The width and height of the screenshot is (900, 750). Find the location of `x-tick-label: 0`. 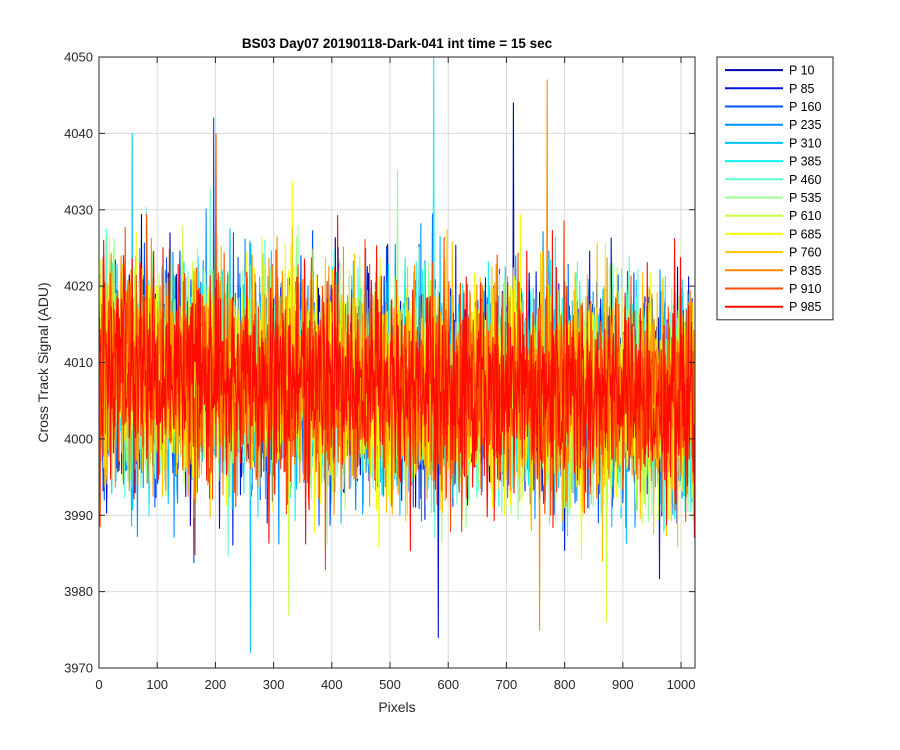

x-tick-label: 0 is located at coordinates (98, 684).